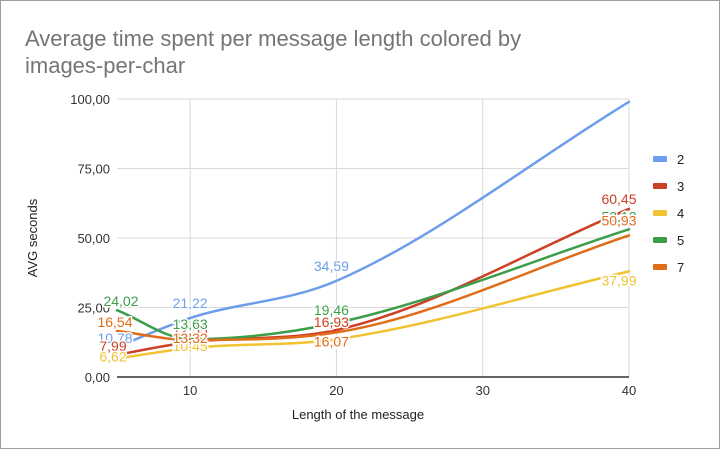 The width and height of the screenshot is (720, 453). Describe the element at coordinates (680, 213) in the screenshot. I see `legend-label: 4` at that location.